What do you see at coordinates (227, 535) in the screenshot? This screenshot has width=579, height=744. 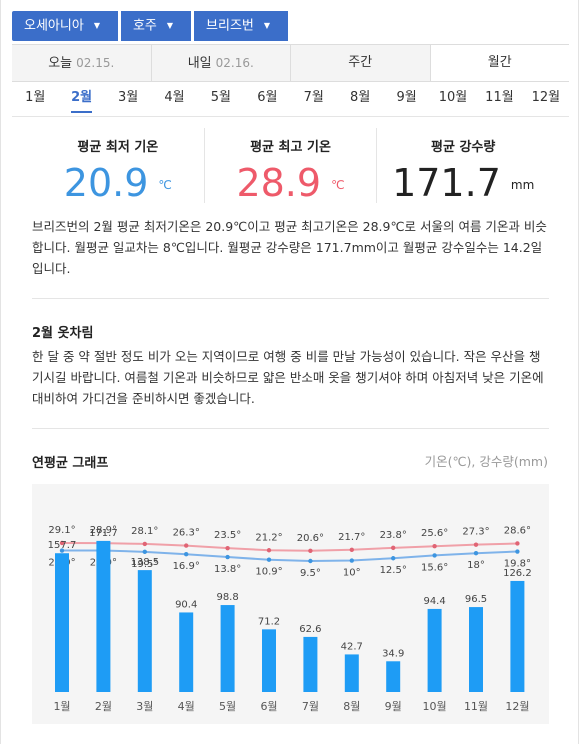 I see `max-temp-label: 23.5°` at bounding box center [227, 535].